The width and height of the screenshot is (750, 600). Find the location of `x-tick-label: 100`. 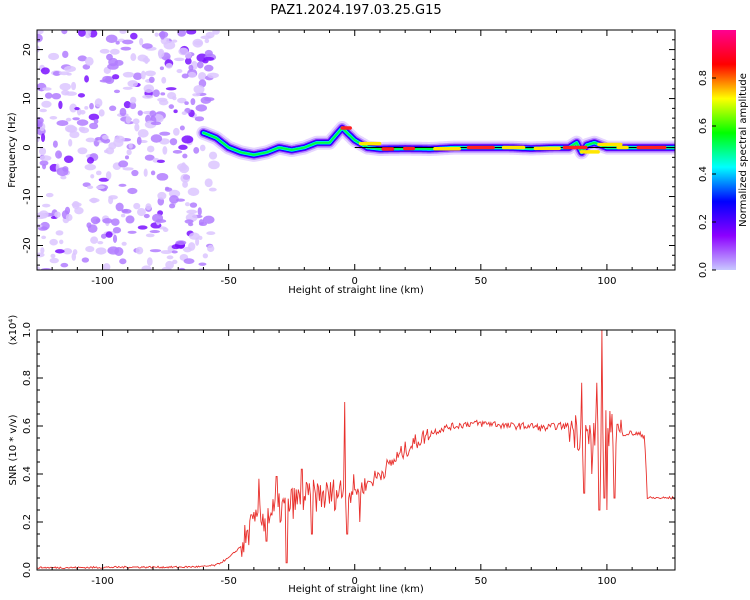

x-tick-label: 100 is located at coordinates (606, 581).